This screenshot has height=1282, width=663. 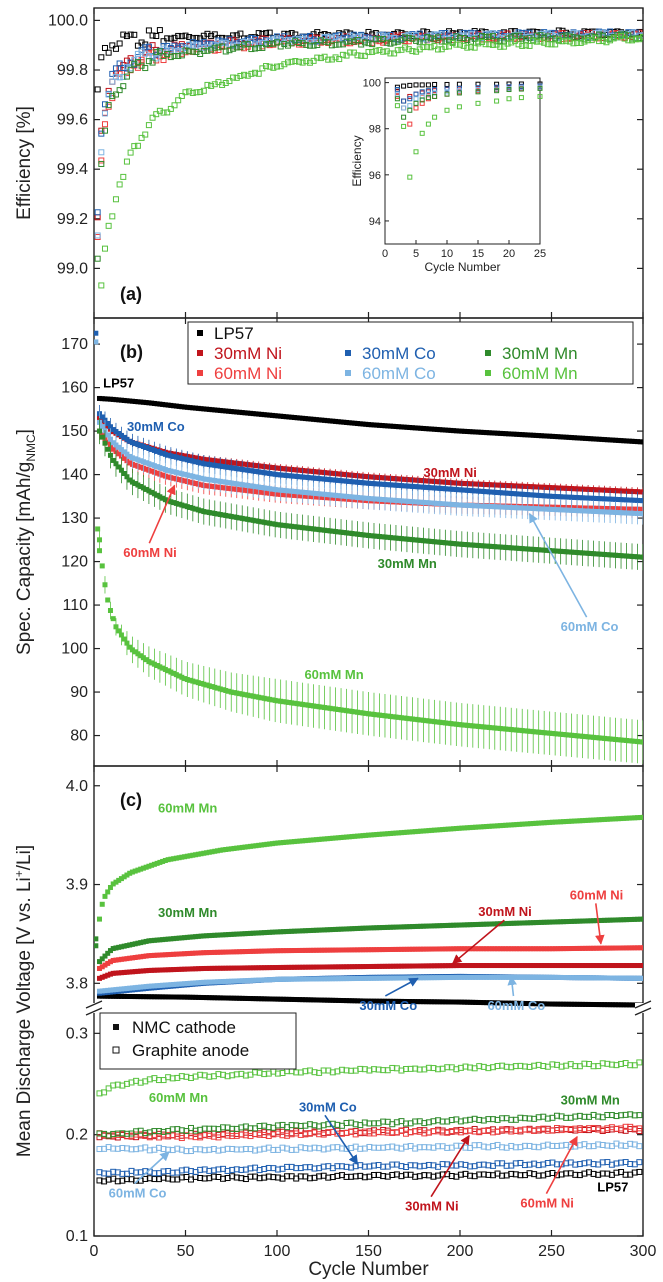 What do you see at coordinates (574, 489) in the screenshot?
I see `point-b-30mM-Ni` at bounding box center [574, 489].